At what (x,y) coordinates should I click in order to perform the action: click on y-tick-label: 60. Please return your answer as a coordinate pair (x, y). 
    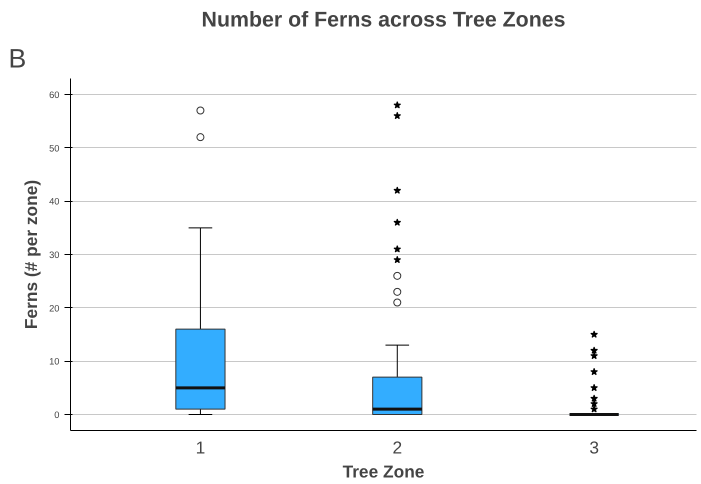
    Looking at the image, I should click on (54, 95).